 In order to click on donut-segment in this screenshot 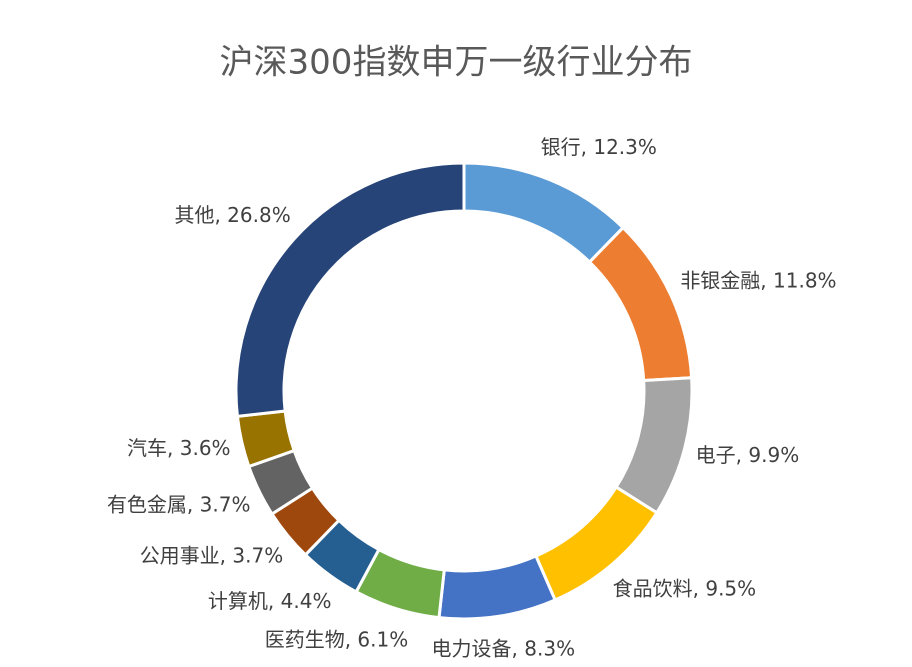, I will do `click(350, 290)`.